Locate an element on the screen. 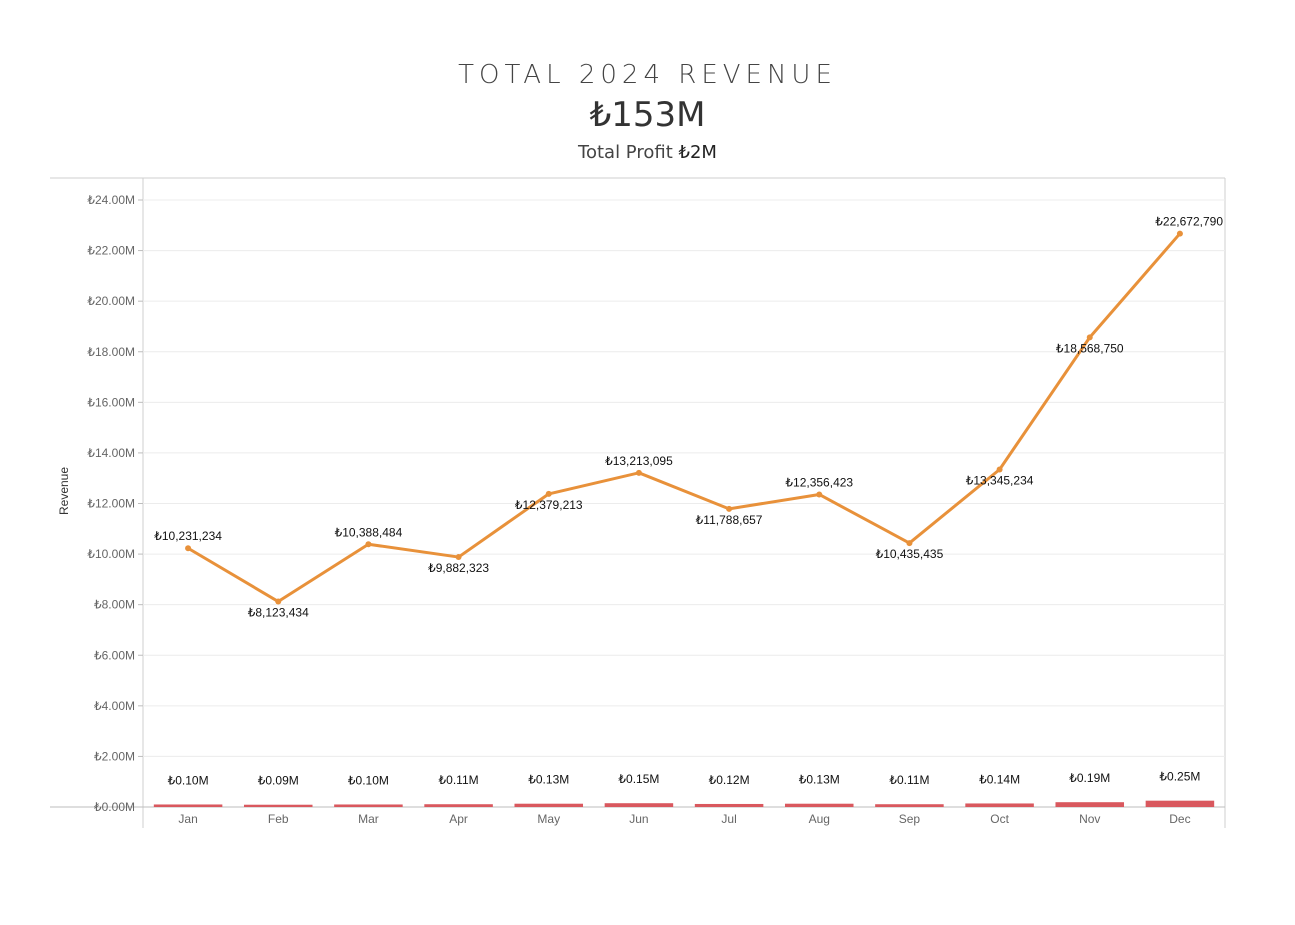  x-tick-label: Nov is located at coordinates (1089, 819).